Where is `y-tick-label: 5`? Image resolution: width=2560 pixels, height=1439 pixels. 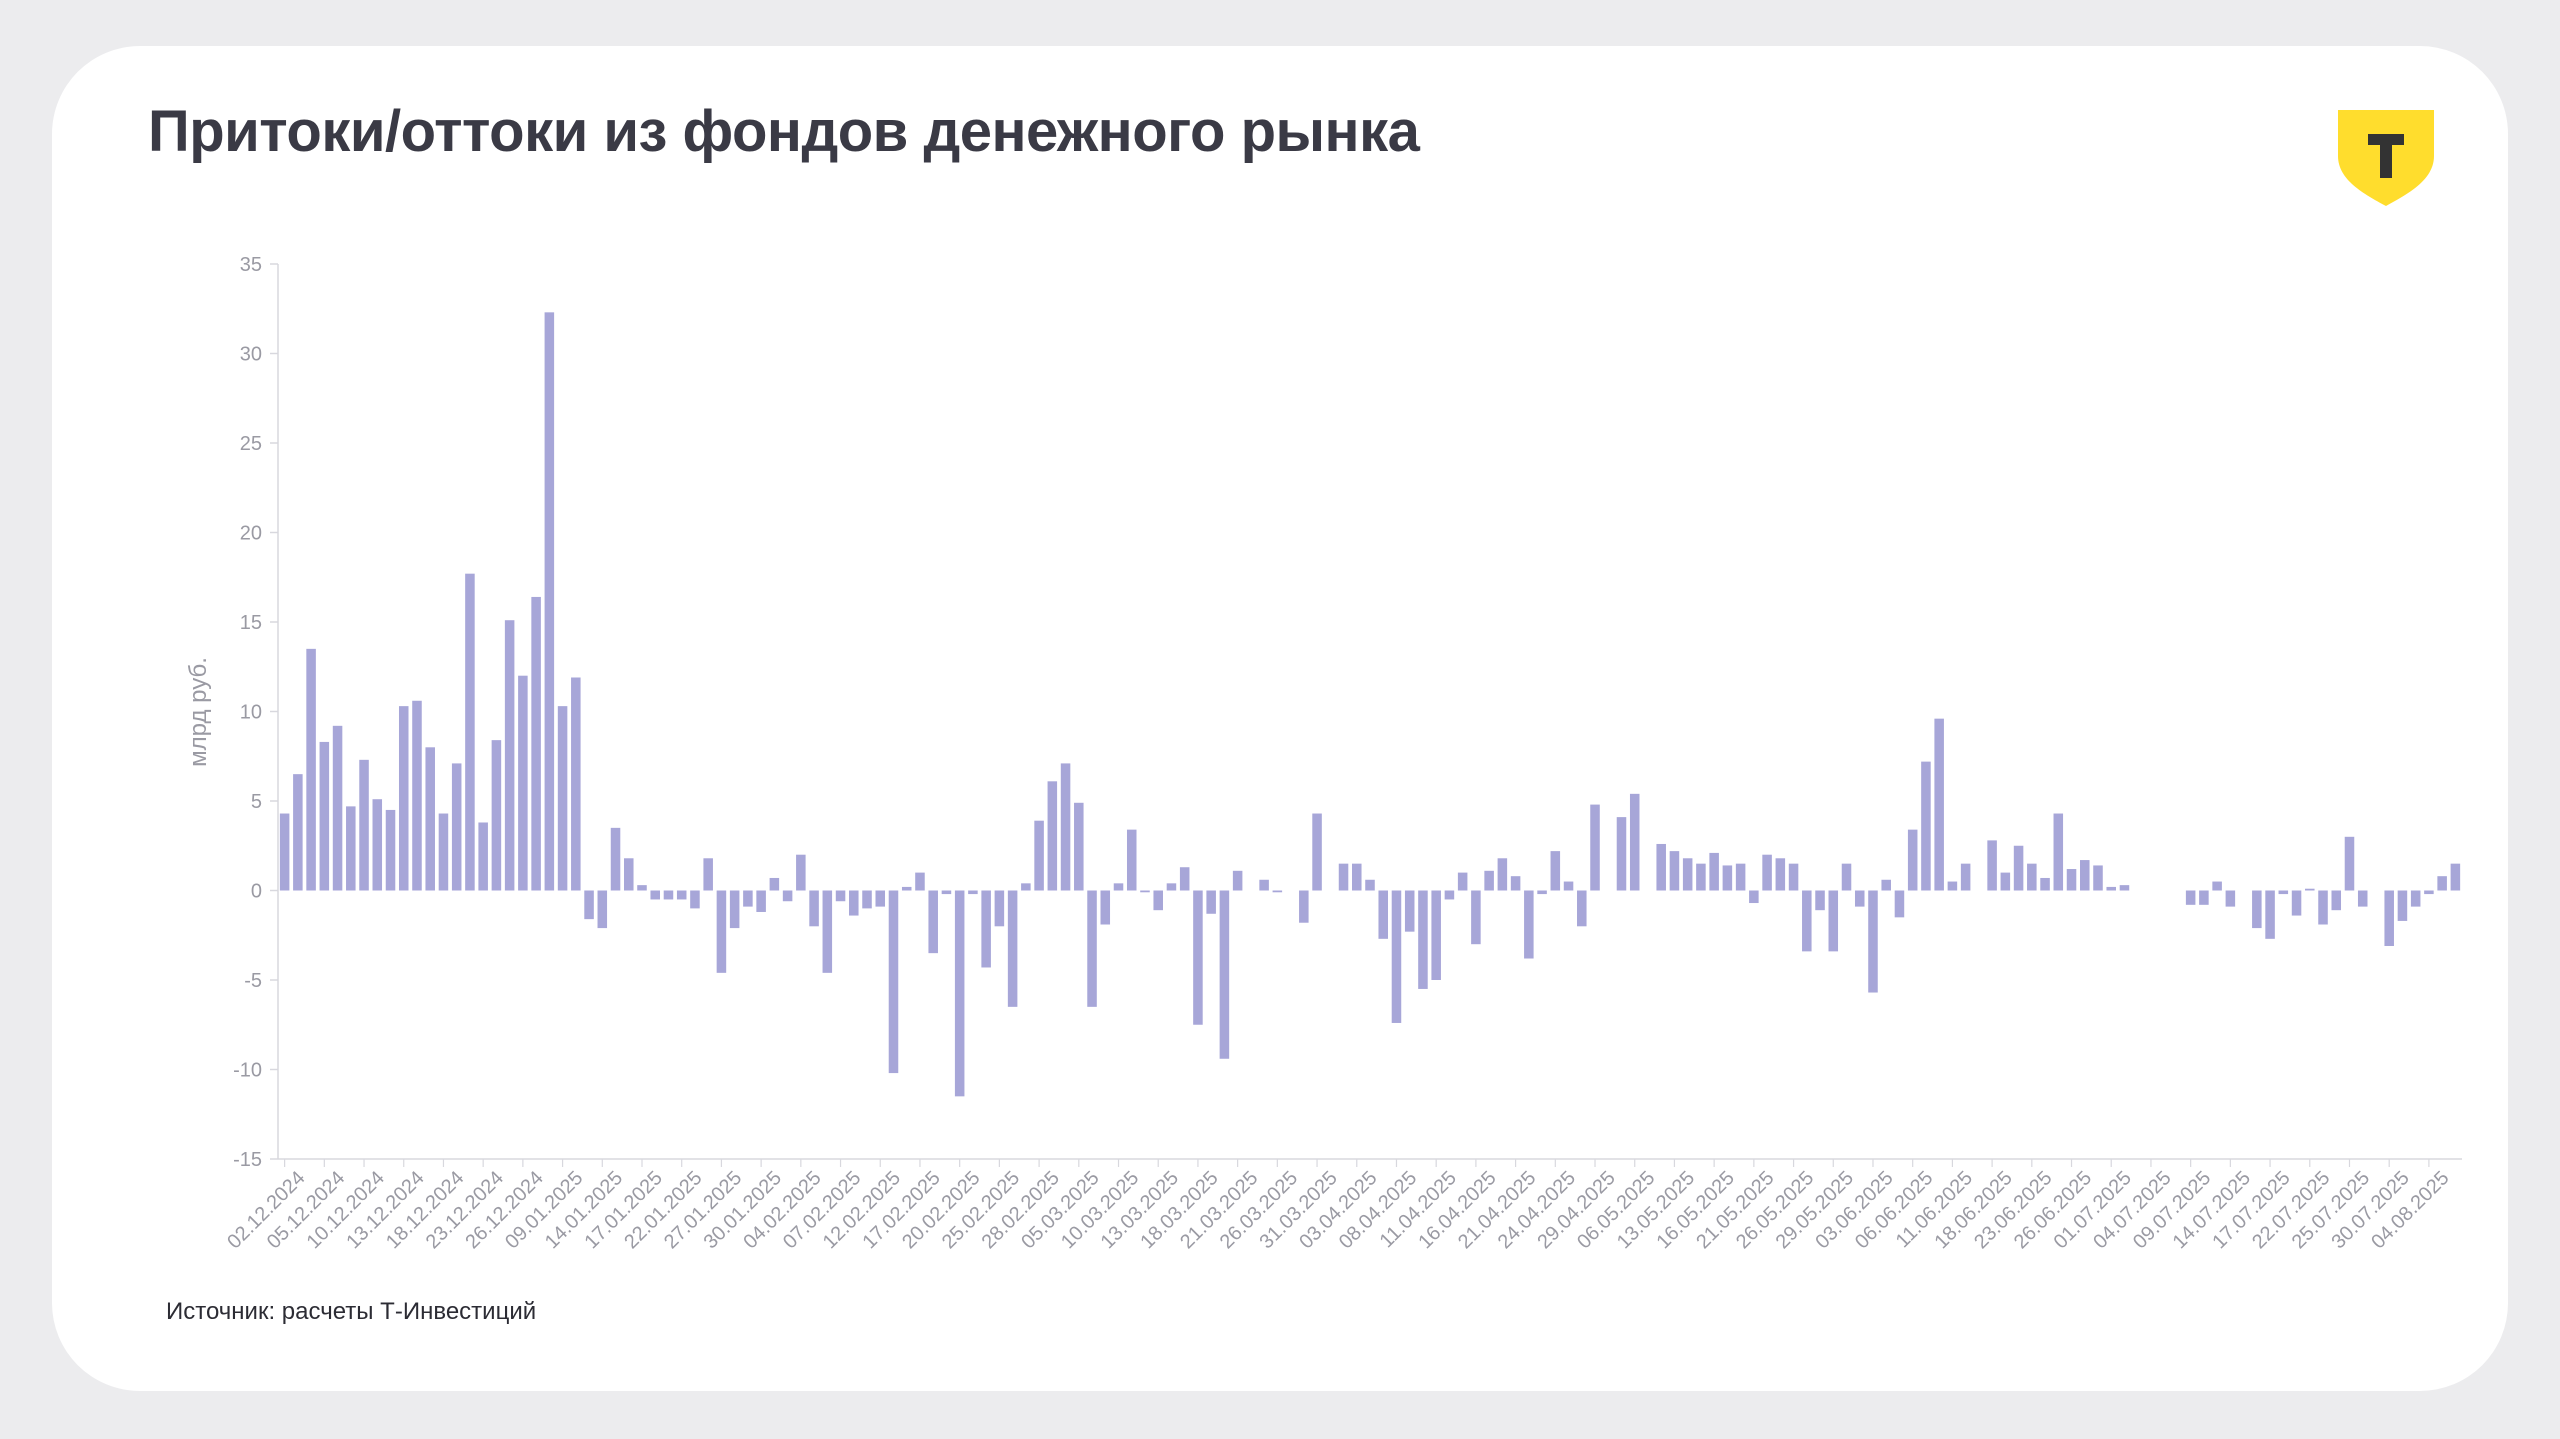 y-tick-label: 5 is located at coordinates (256, 802).